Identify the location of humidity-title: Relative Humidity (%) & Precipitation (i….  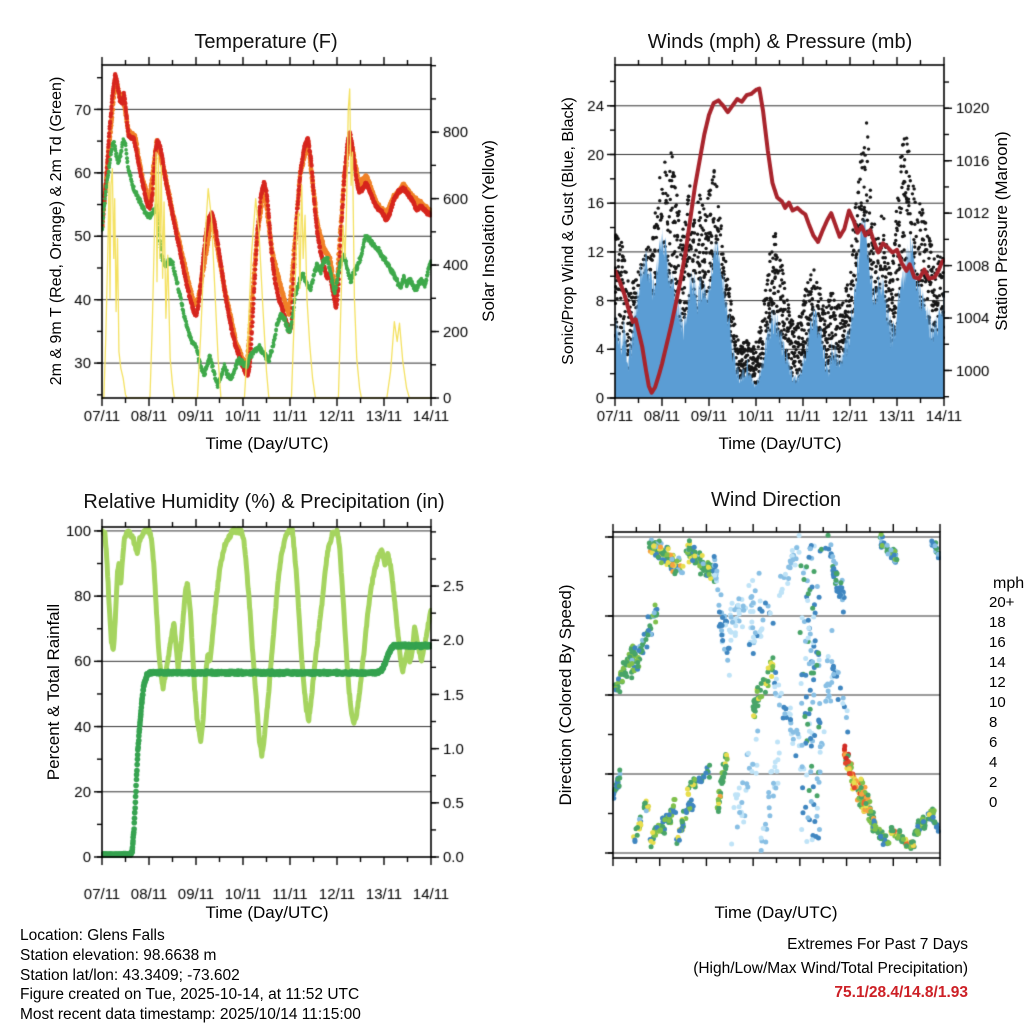
(264, 502).